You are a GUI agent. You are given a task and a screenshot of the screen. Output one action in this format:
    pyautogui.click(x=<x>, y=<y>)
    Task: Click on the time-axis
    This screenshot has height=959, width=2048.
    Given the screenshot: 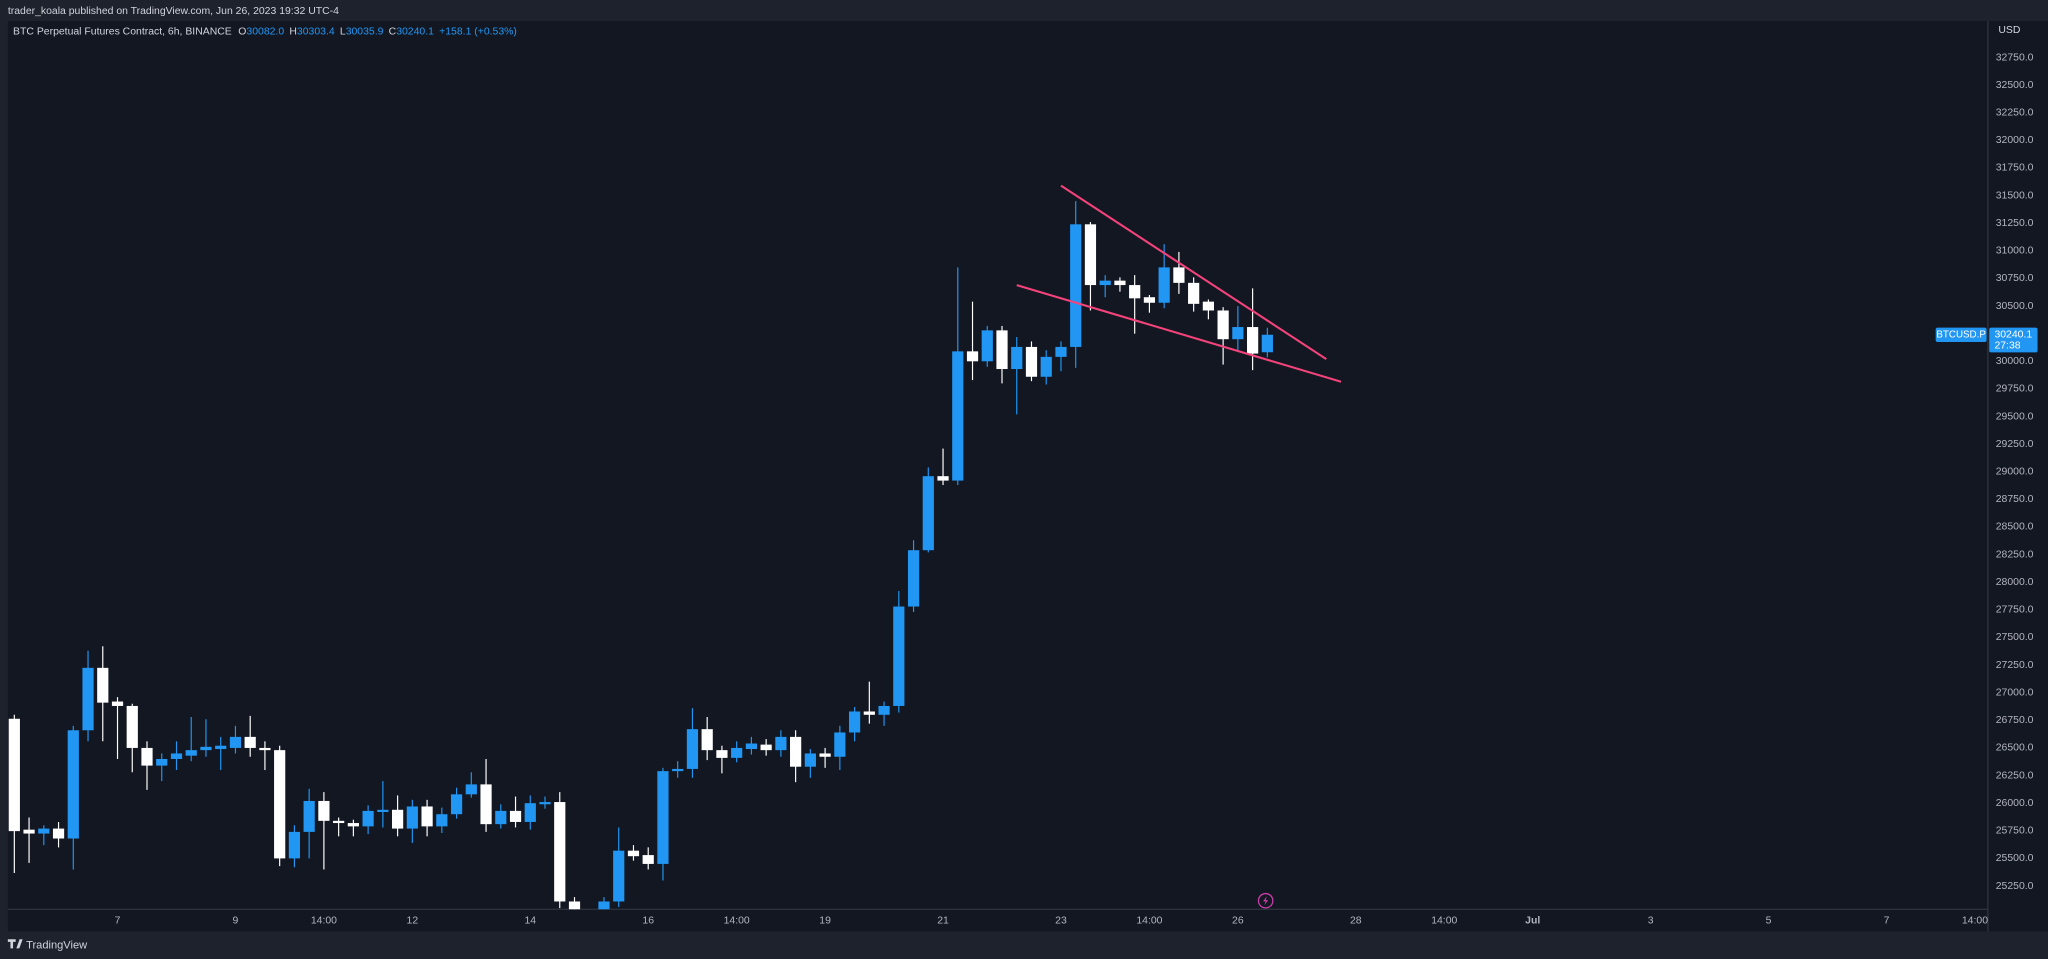 What is the action you would take?
    pyautogui.click(x=997, y=920)
    